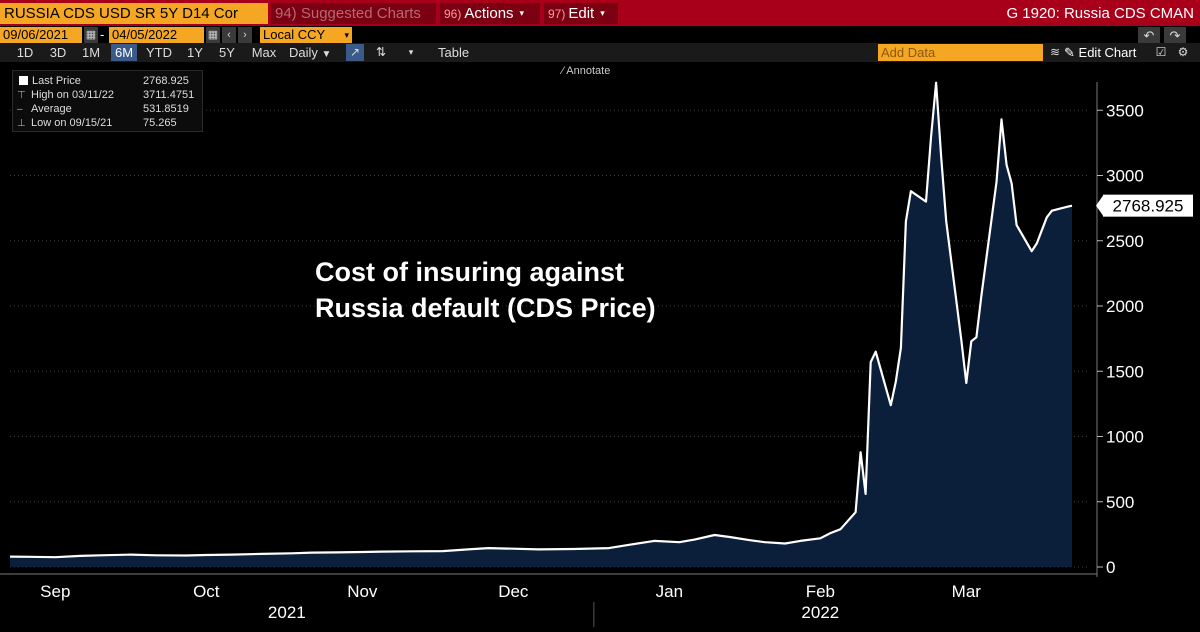  I want to click on x-tick-label: Nov, so click(362, 591).